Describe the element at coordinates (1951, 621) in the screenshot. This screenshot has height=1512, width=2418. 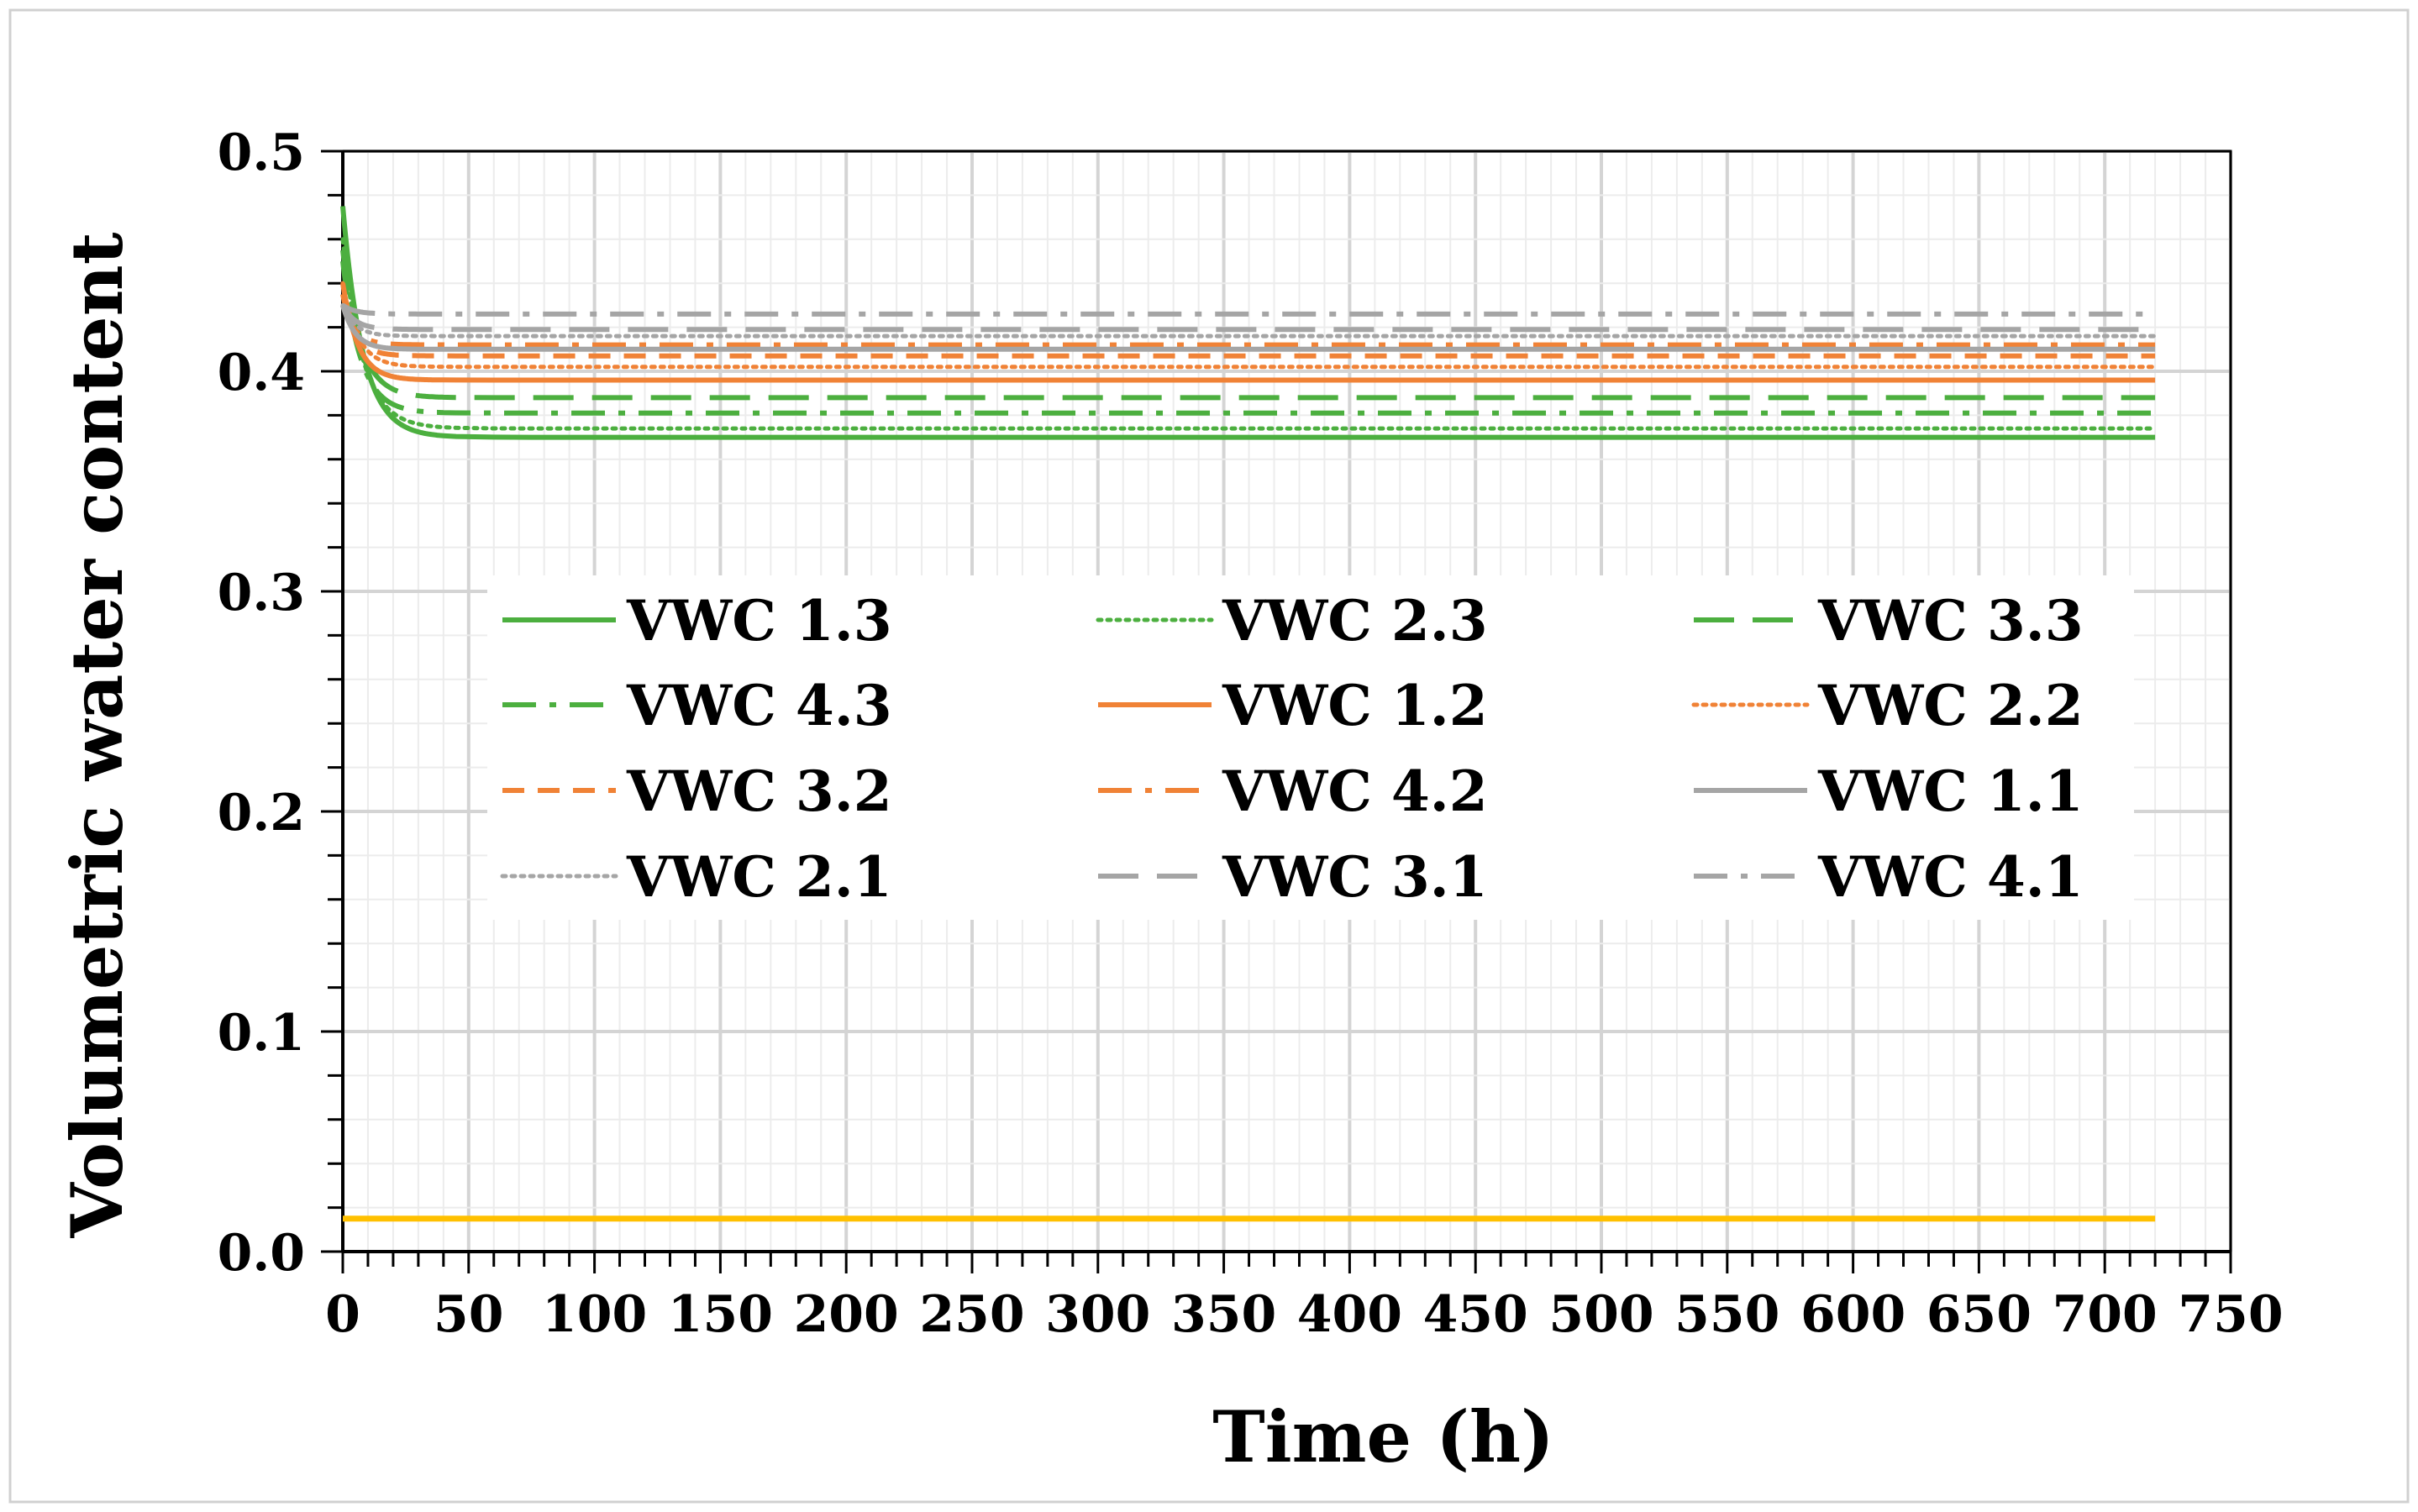
I see `legend-label: VWC 3.3` at that location.